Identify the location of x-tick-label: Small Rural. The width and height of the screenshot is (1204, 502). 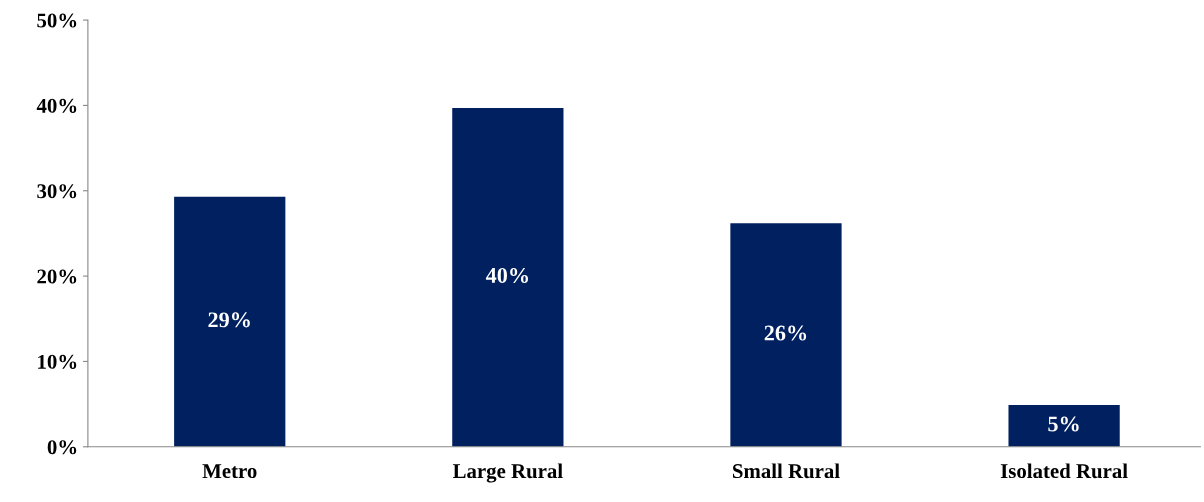
(786, 471).